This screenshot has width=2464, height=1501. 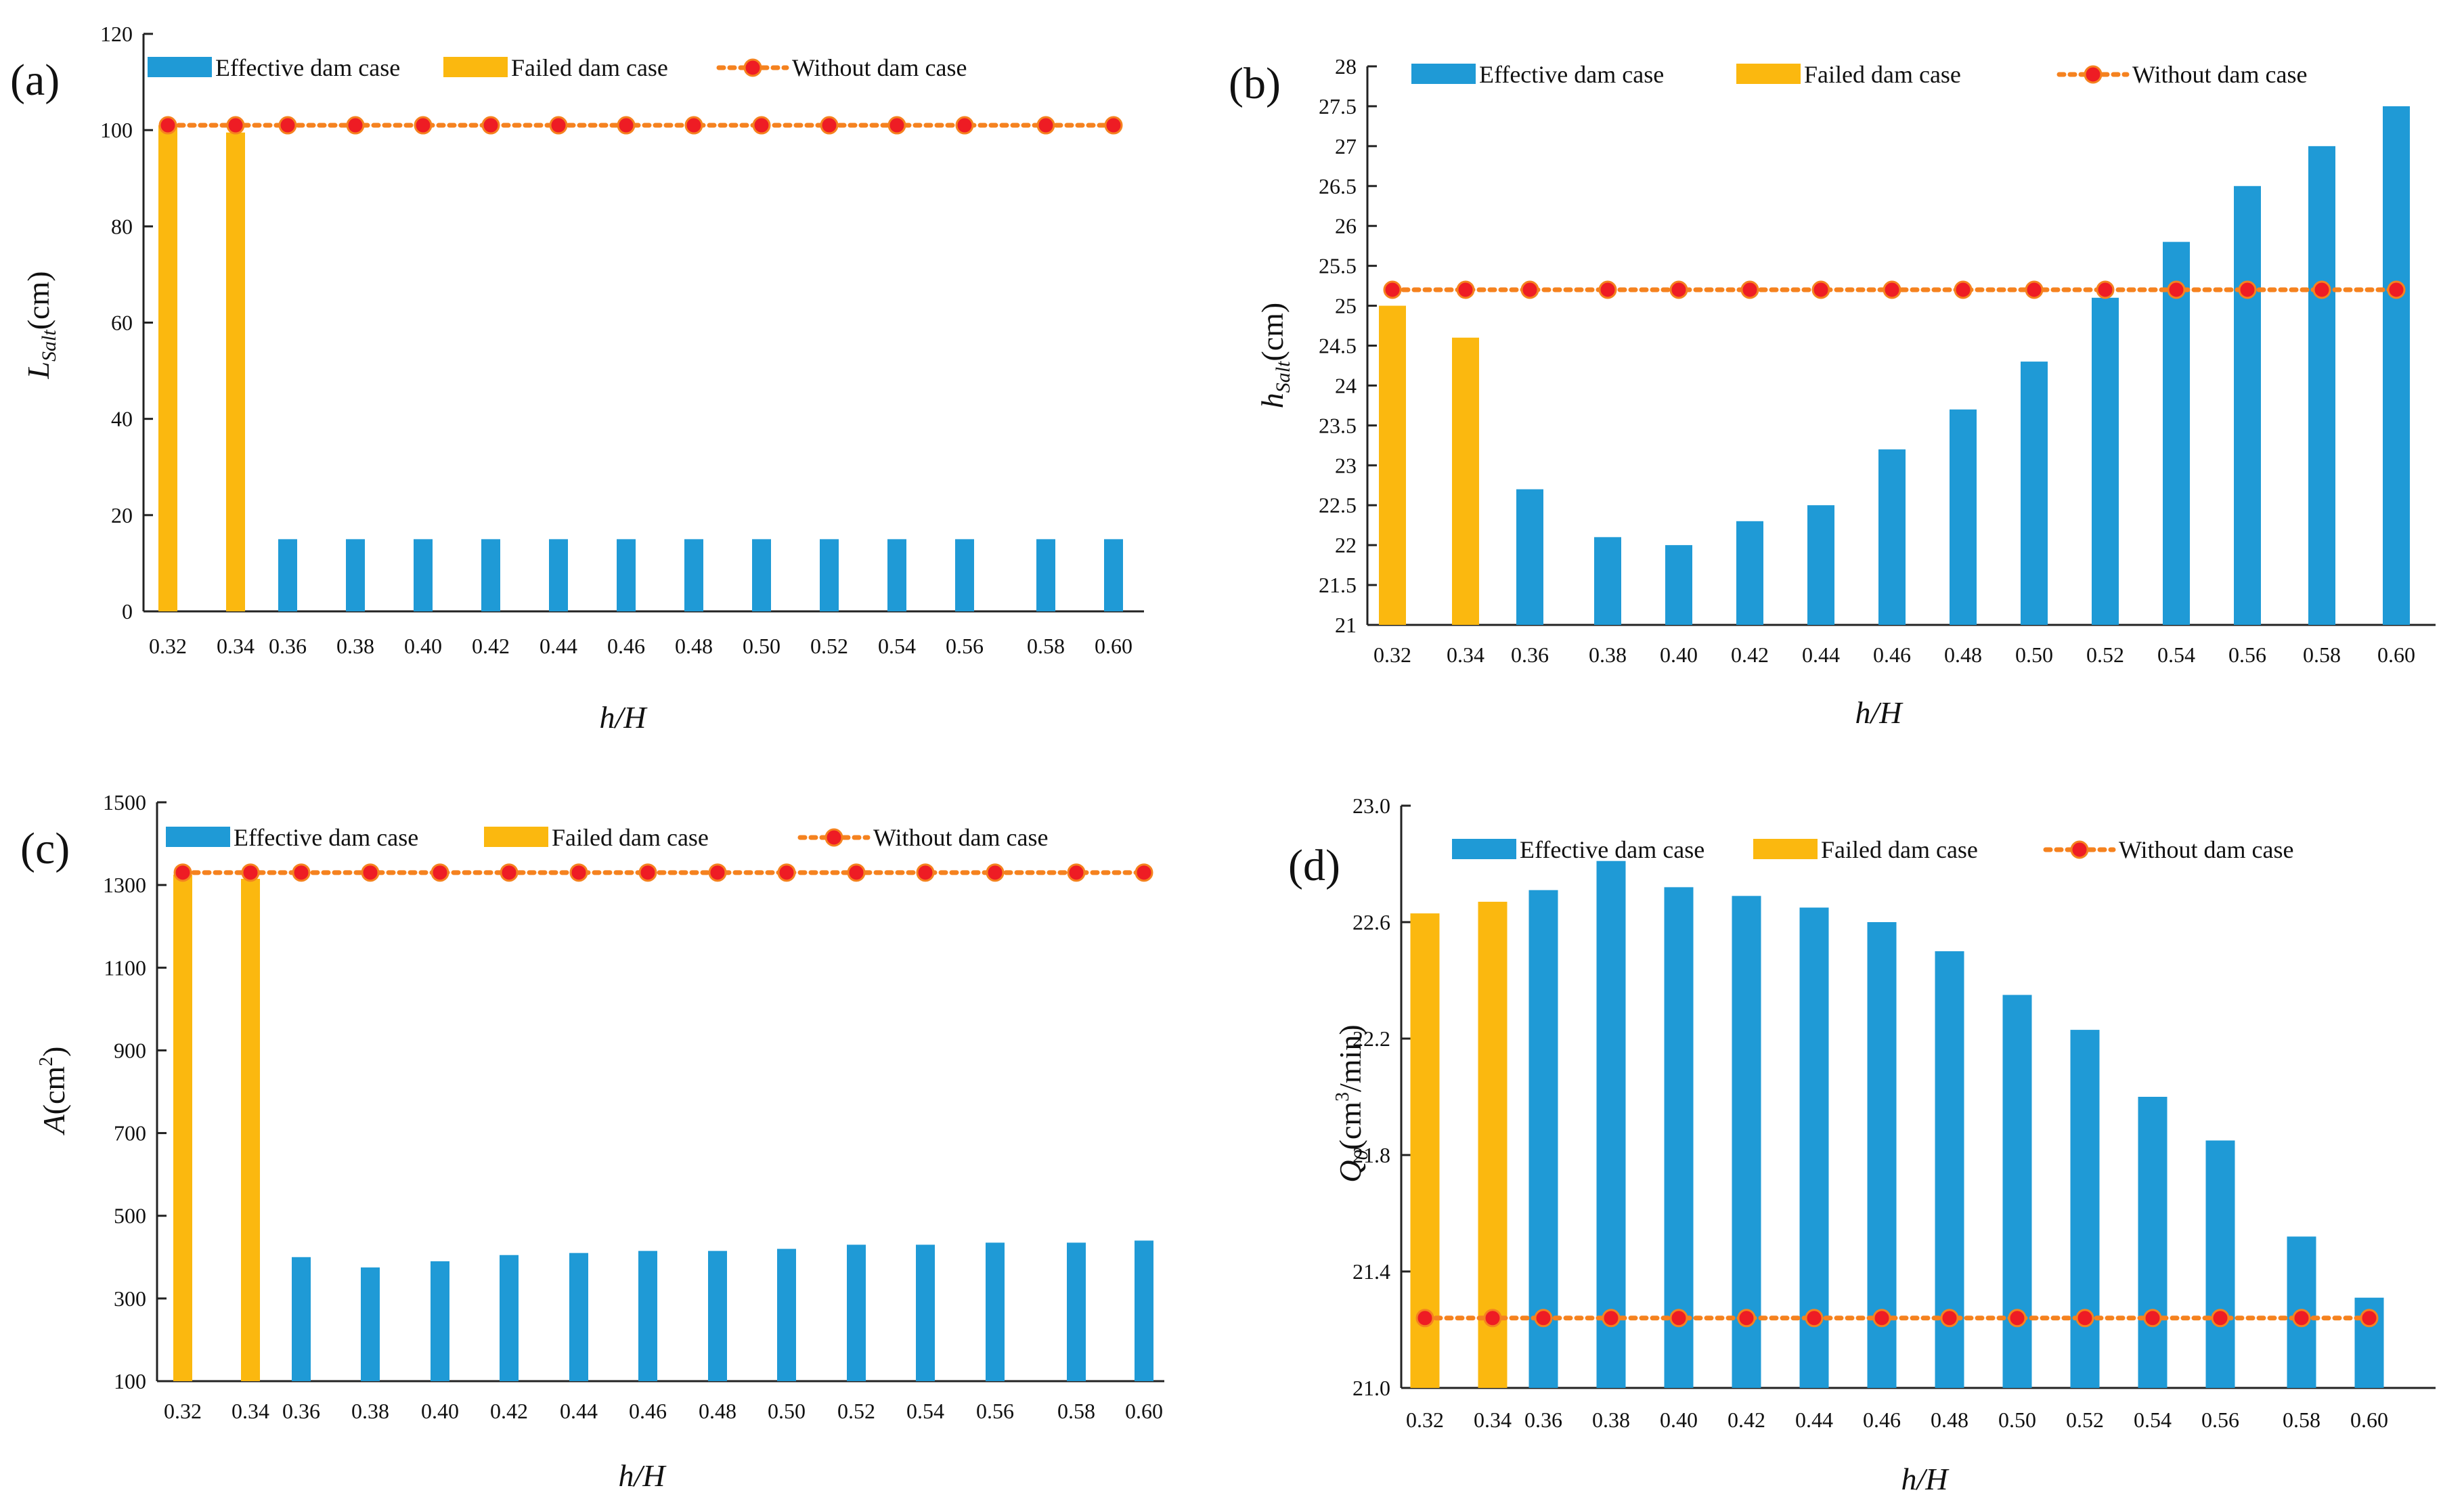 I want to click on y-tick-label: 1100, so click(x=125, y=967).